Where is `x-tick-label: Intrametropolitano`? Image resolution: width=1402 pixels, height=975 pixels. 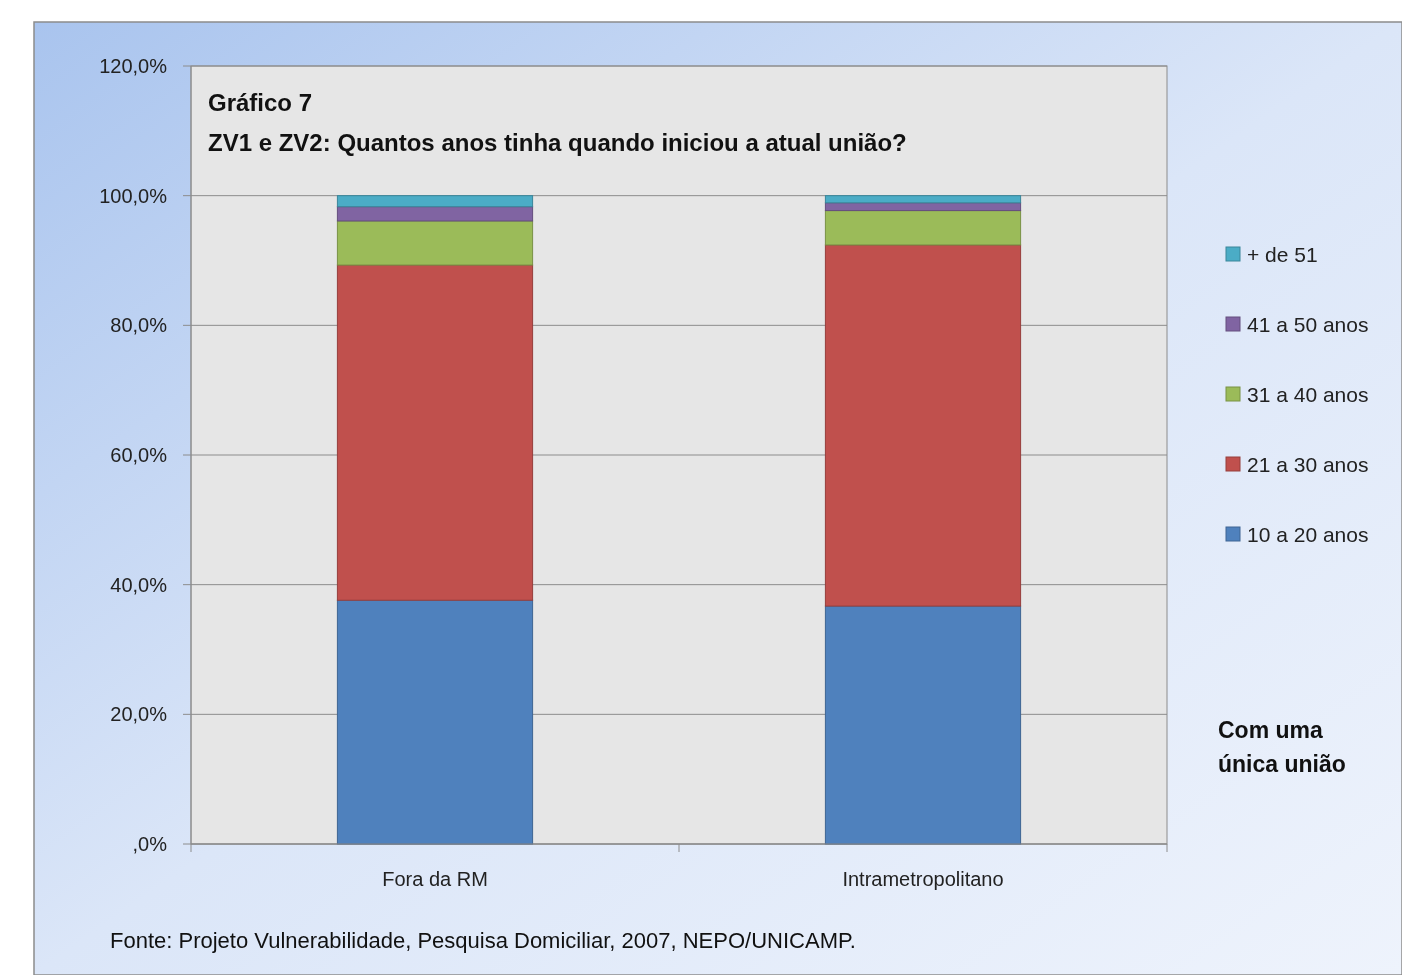 x-tick-label: Intrametropolitano is located at coordinates (923, 879).